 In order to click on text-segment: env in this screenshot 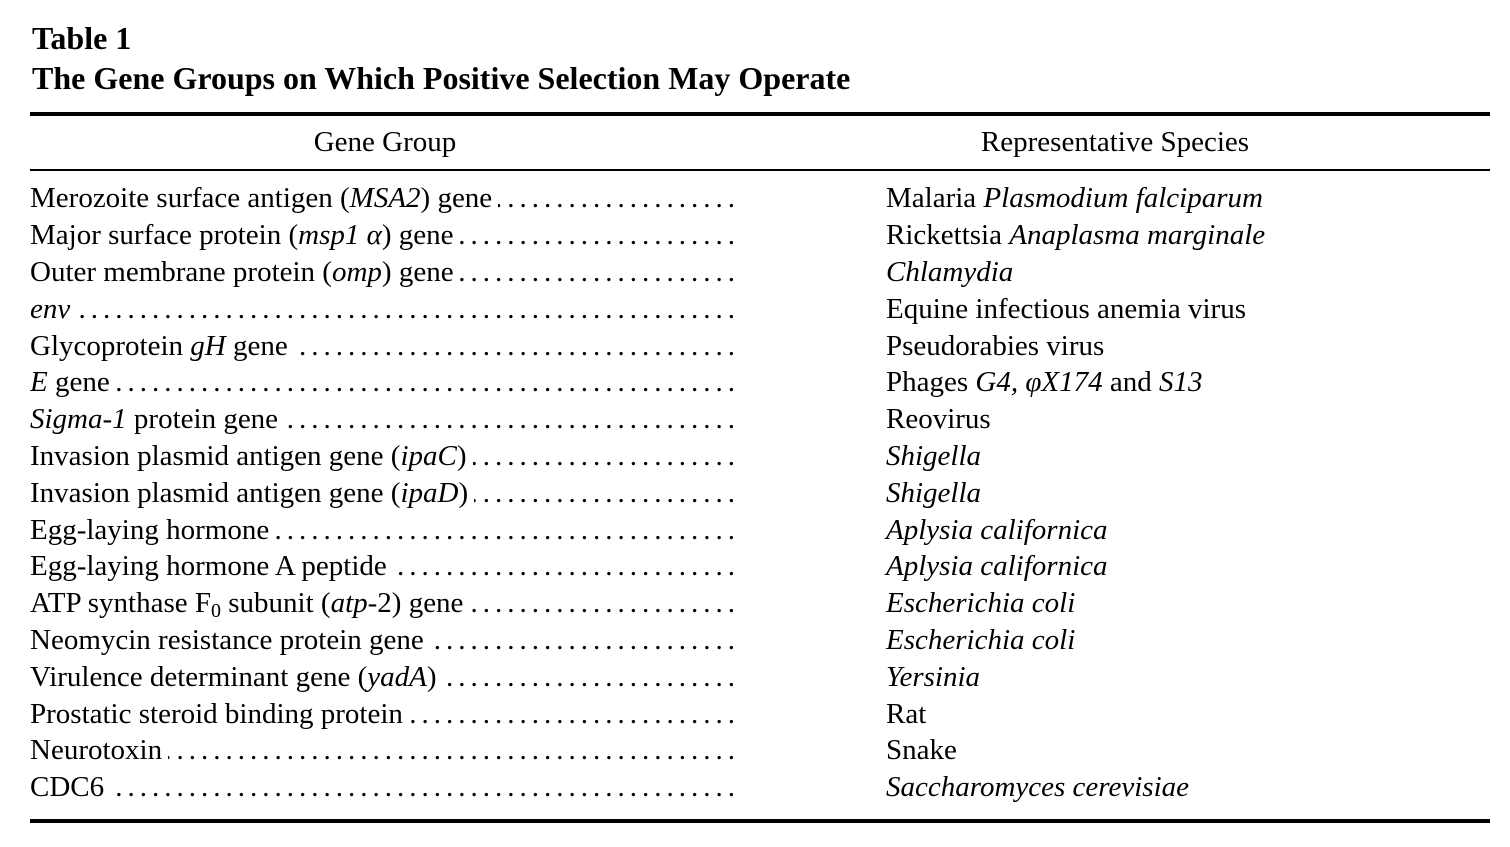, I will do `click(50, 308)`.